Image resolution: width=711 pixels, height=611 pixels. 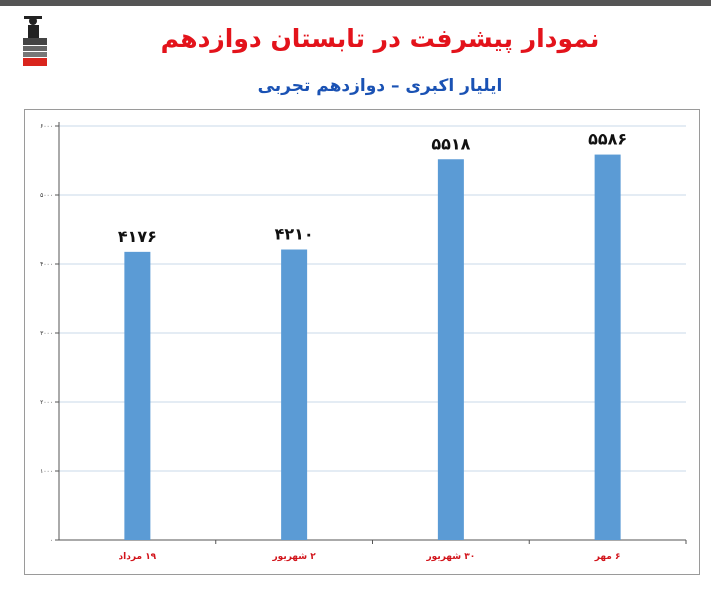 What do you see at coordinates (137, 236) in the screenshot?
I see `data-label: ۴۱۷۶` at bounding box center [137, 236].